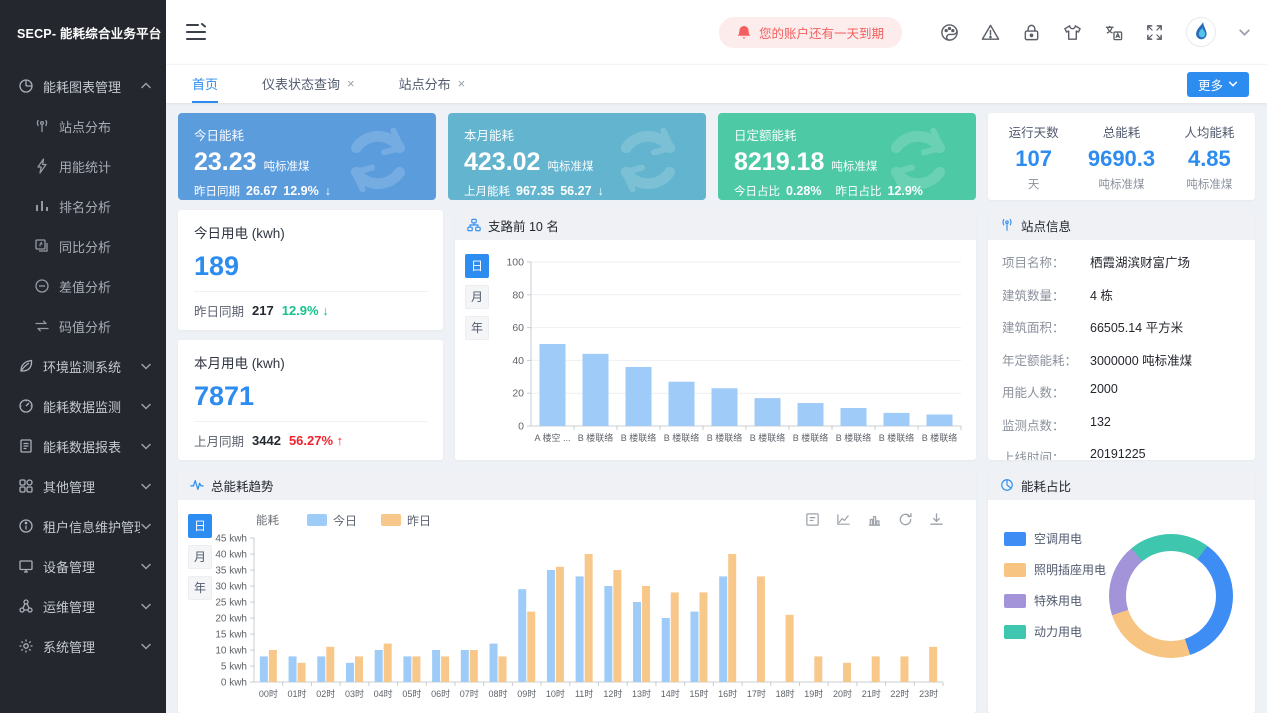  What do you see at coordinates (83, 526) in the screenshot?
I see `sidebar-item-租户信息维护管理: 租户信息维护管理` at bounding box center [83, 526].